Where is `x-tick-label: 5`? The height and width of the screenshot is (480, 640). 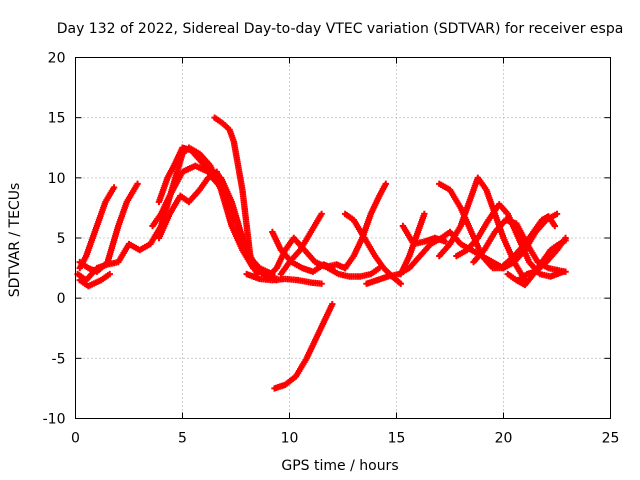
x-tick-label: 5 is located at coordinates (182, 439).